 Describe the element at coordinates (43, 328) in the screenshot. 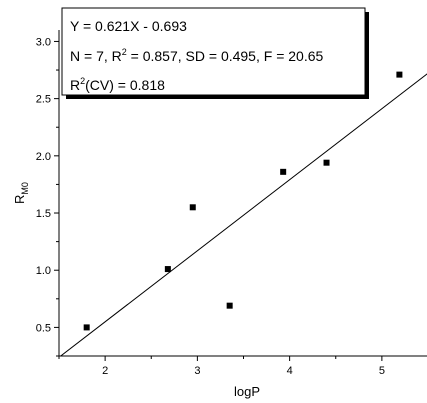

I see `y-tick-label: 0.5` at that location.